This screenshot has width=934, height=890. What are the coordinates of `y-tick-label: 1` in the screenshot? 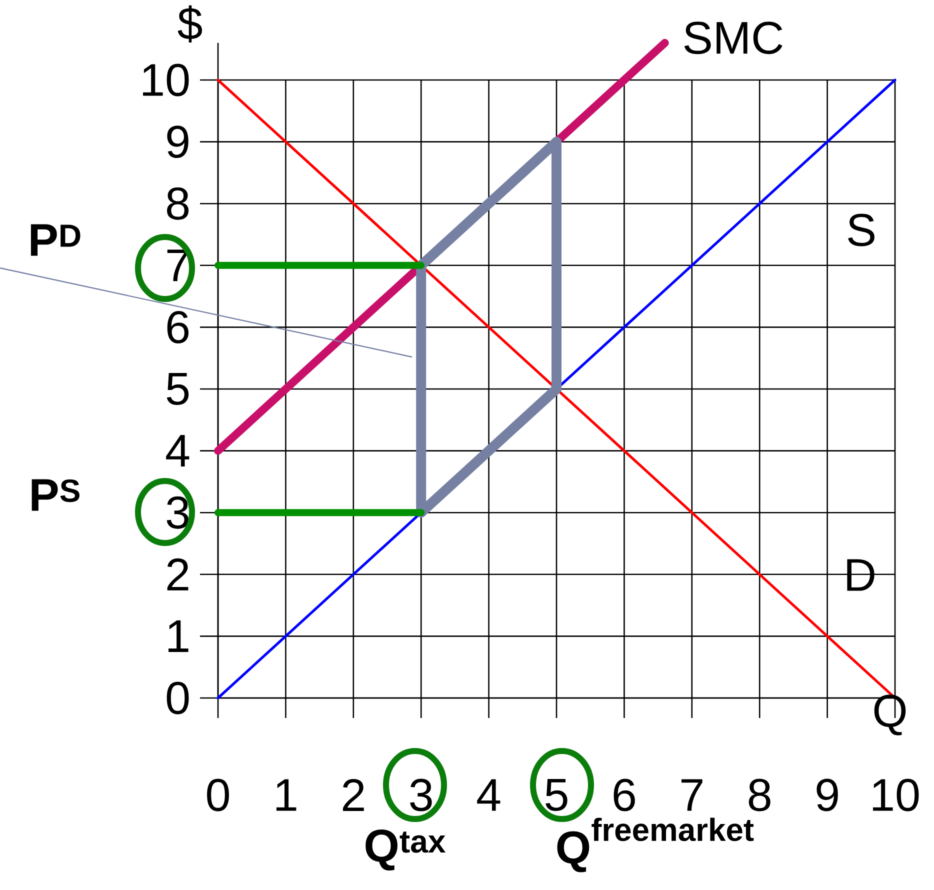 It's located at (178, 636).